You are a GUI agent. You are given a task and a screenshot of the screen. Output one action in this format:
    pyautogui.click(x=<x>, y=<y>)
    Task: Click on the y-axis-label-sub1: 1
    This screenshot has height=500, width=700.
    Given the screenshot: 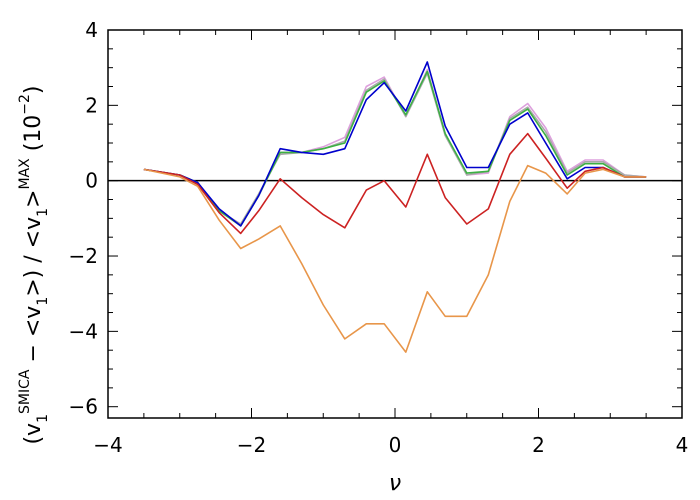 What is the action you would take?
    pyautogui.click(x=43, y=418)
    